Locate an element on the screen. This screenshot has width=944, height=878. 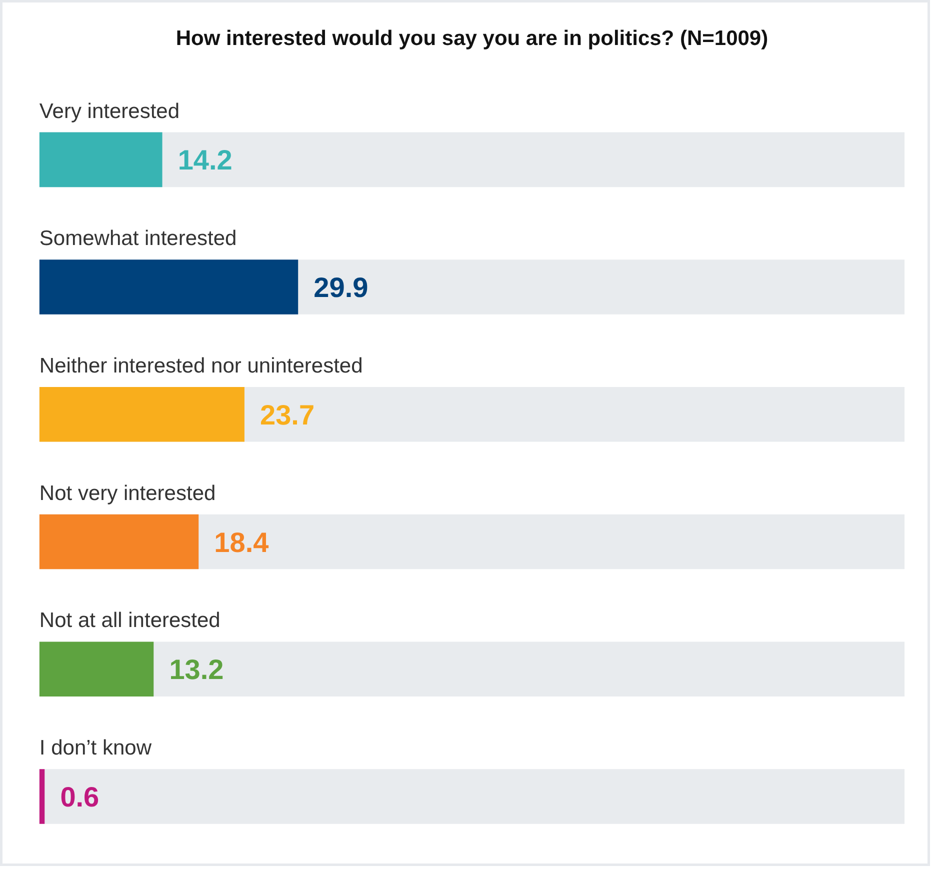
data-label: 0.6 is located at coordinates (80, 796).